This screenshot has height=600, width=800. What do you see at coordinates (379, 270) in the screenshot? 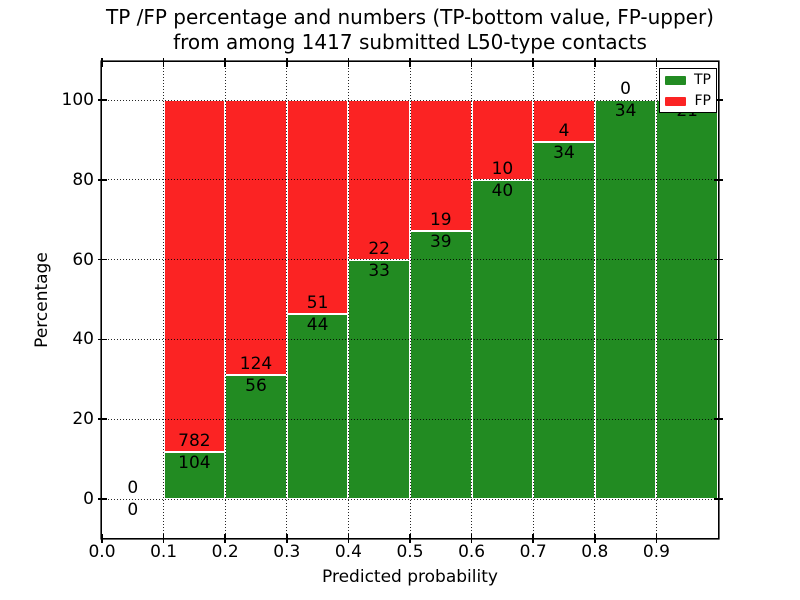
I see `tp-count-label: 33` at bounding box center [379, 270].